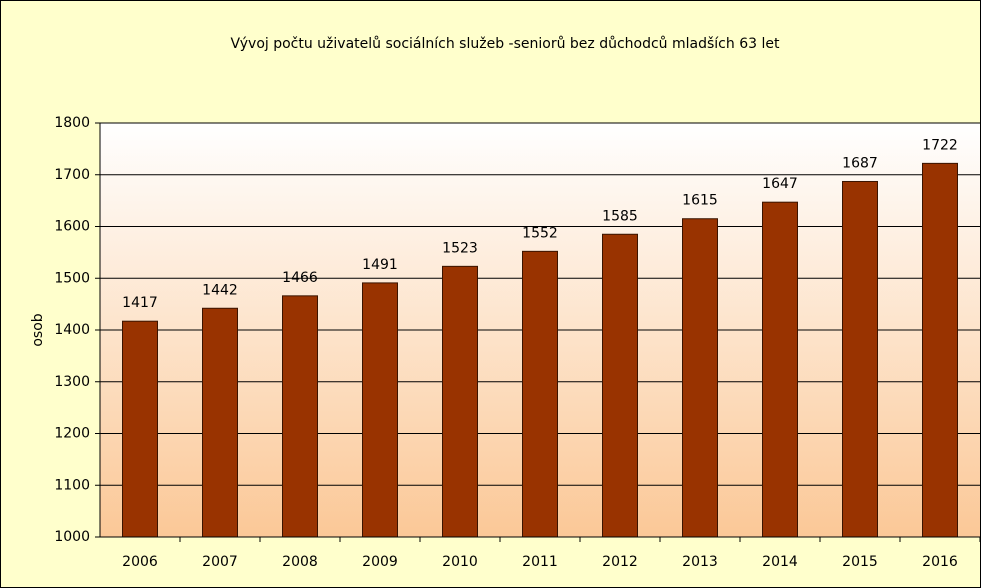 The image size is (981, 588). What do you see at coordinates (140, 562) in the screenshot?
I see `x-tick-label: 2006` at bounding box center [140, 562].